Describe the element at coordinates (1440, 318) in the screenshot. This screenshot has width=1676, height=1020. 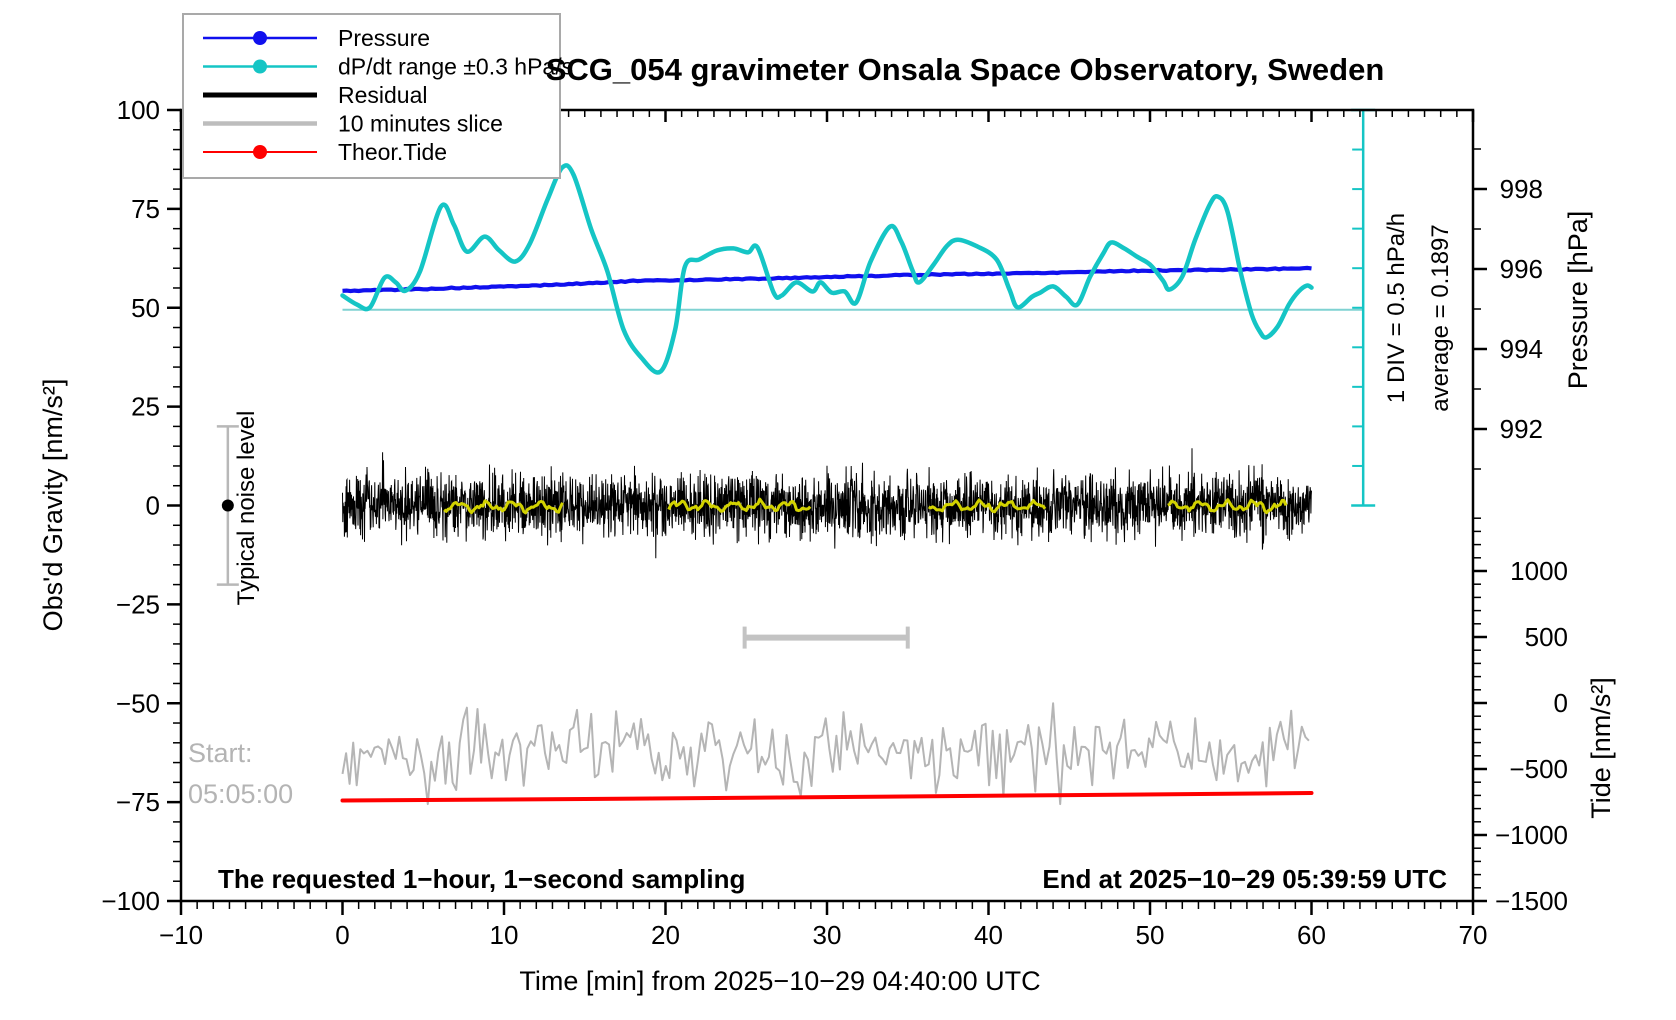
I see `average-label: average = 0.1897` at that location.